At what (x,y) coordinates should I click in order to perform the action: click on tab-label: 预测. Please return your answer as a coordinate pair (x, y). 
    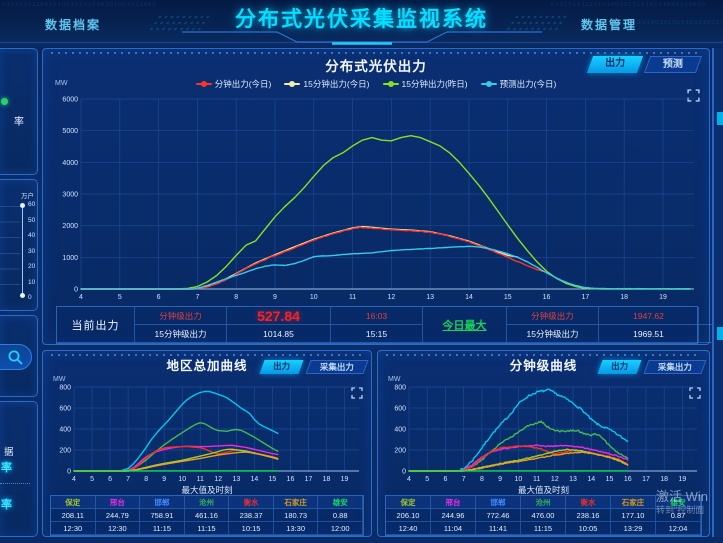
    Looking at the image, I should click on (672, 64).